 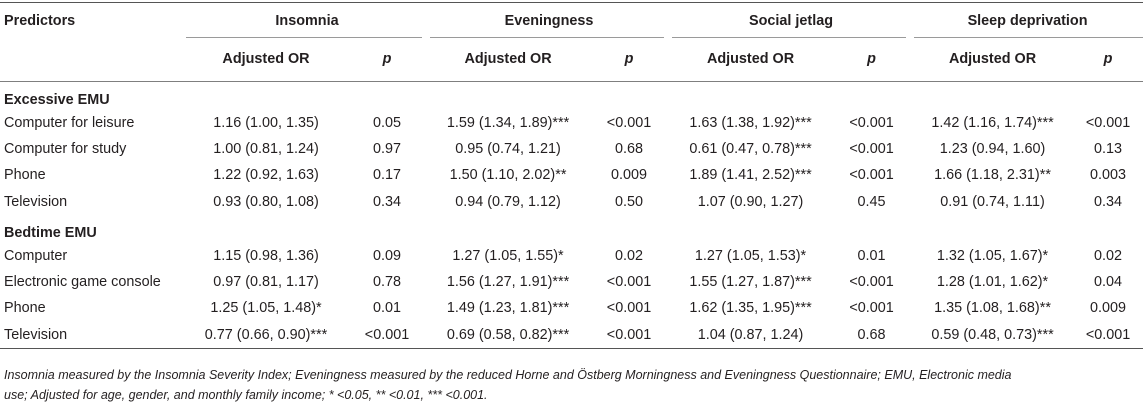 I want to click on p-value-cell: 0.13, so click(x=1108, y=148).